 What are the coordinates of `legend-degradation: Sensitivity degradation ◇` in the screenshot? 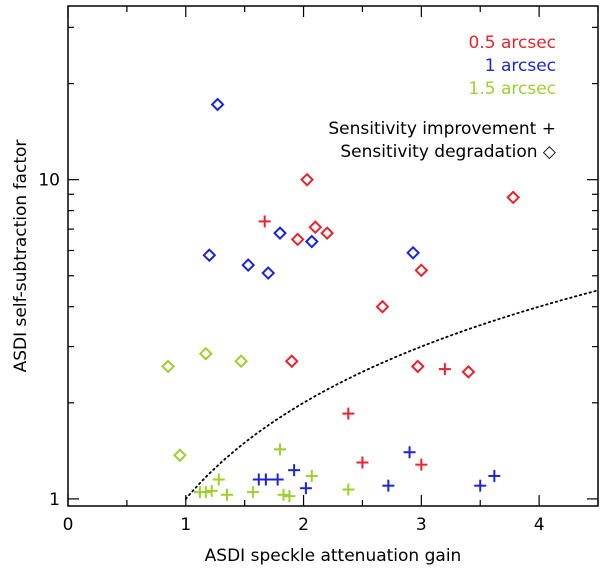 It's located at (448, 152).